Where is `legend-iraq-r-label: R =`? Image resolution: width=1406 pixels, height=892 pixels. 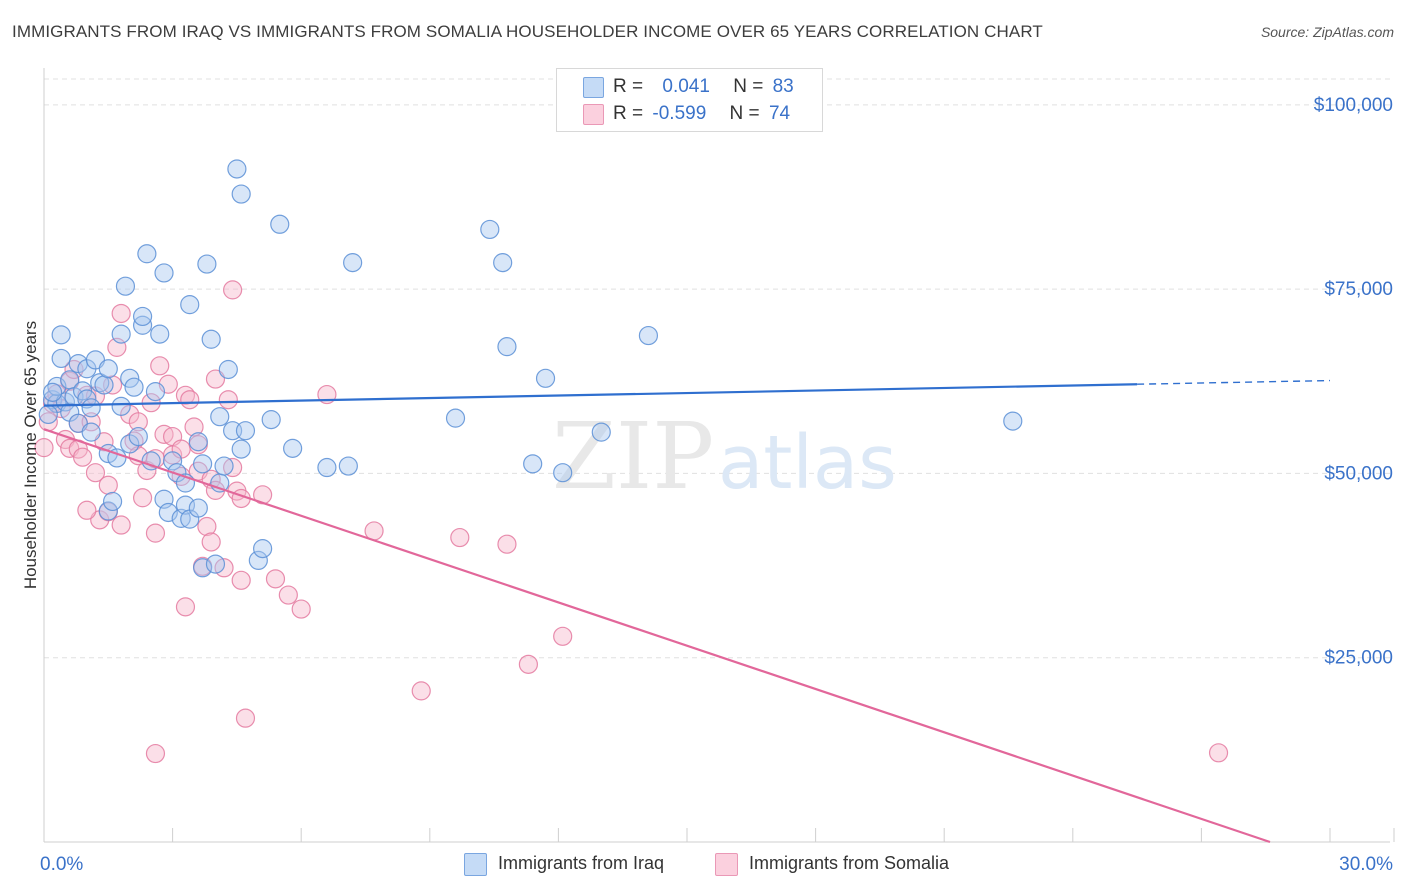 legend-iraq-r-label: R = is located at coordinates (628, 86).